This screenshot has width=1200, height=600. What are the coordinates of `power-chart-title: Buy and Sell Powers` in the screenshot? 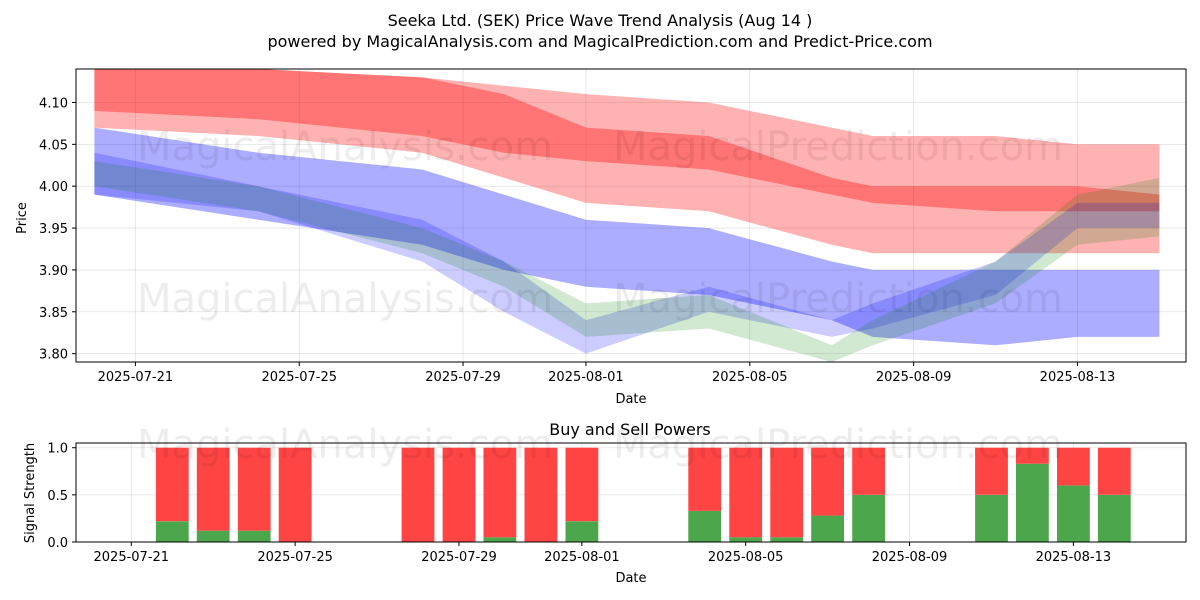 It's located at (630, 429).